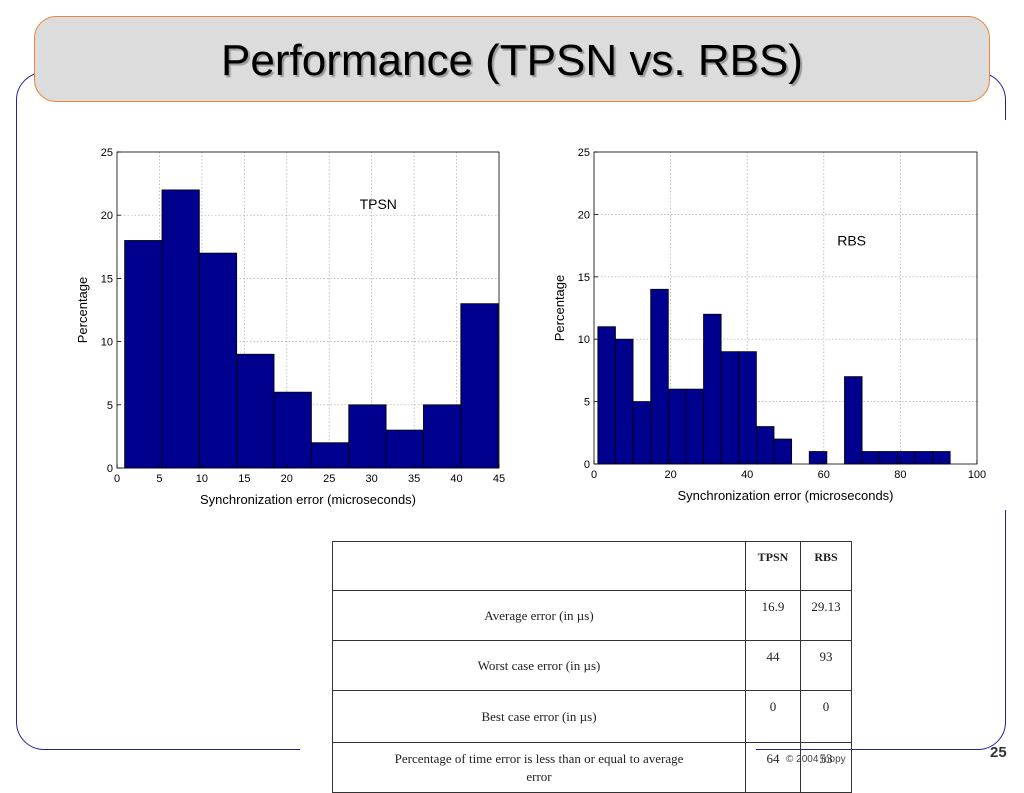  I want to click on x-tick-label: 5, so click(159, 479).